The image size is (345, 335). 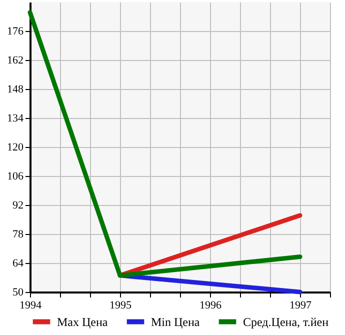 I want to click on x-tick-label: 1997, so click(x=301, y=306).